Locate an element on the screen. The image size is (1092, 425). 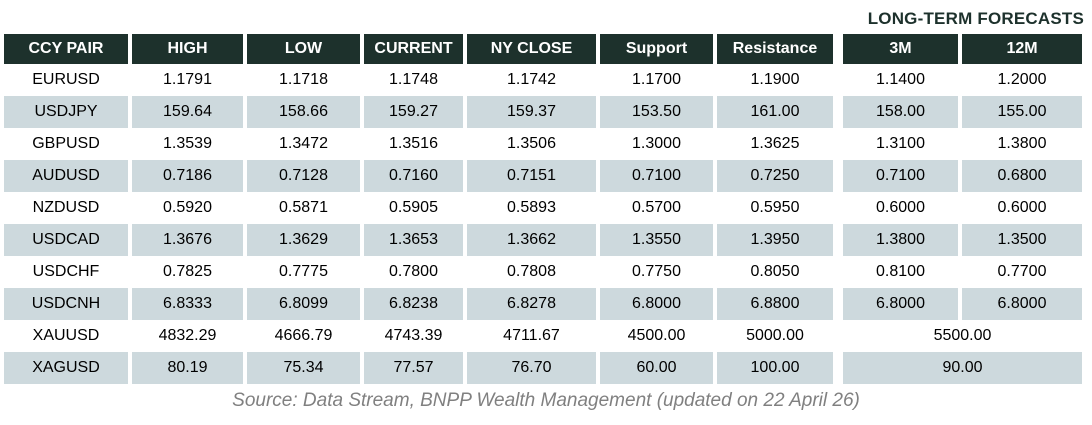
value-cell: 4711.67 is located at coordinates (529, 336).